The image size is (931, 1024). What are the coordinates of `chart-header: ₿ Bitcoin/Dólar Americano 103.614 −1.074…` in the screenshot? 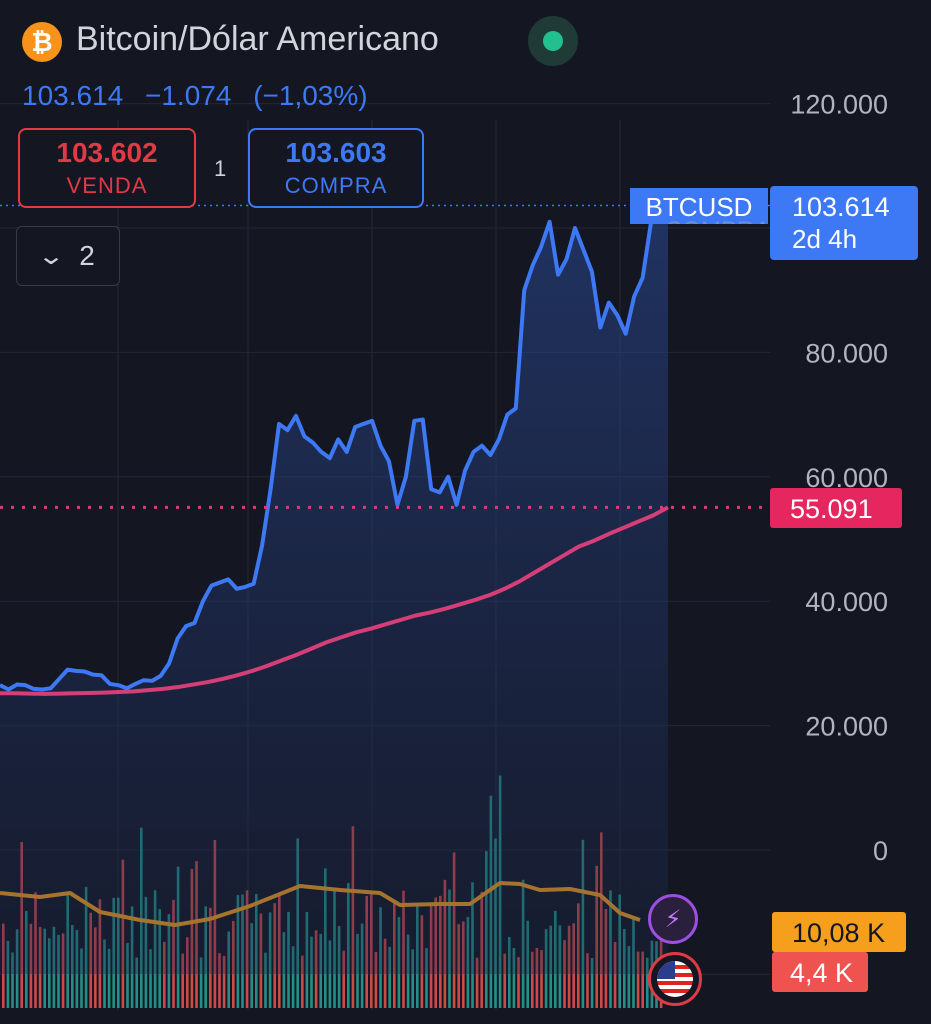 It's located at (465, 60).